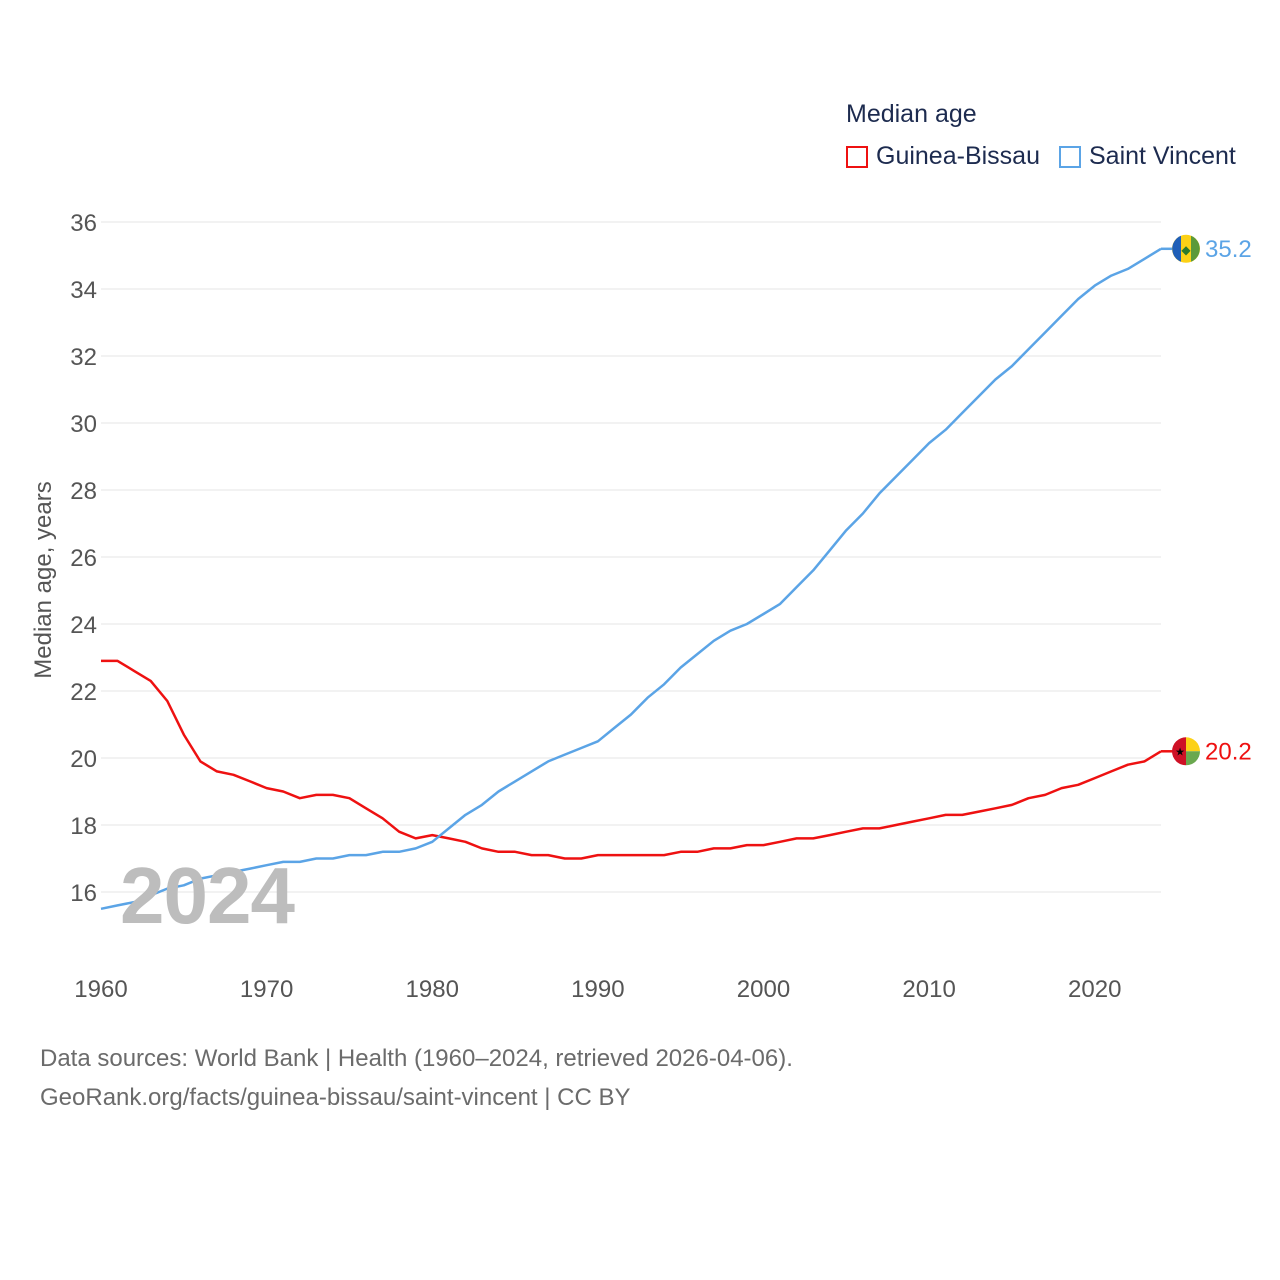 This screenshot has height=1280, width=1280. I want to click on flag-icon-saint-vincent: ◆, so click(1186, 248).